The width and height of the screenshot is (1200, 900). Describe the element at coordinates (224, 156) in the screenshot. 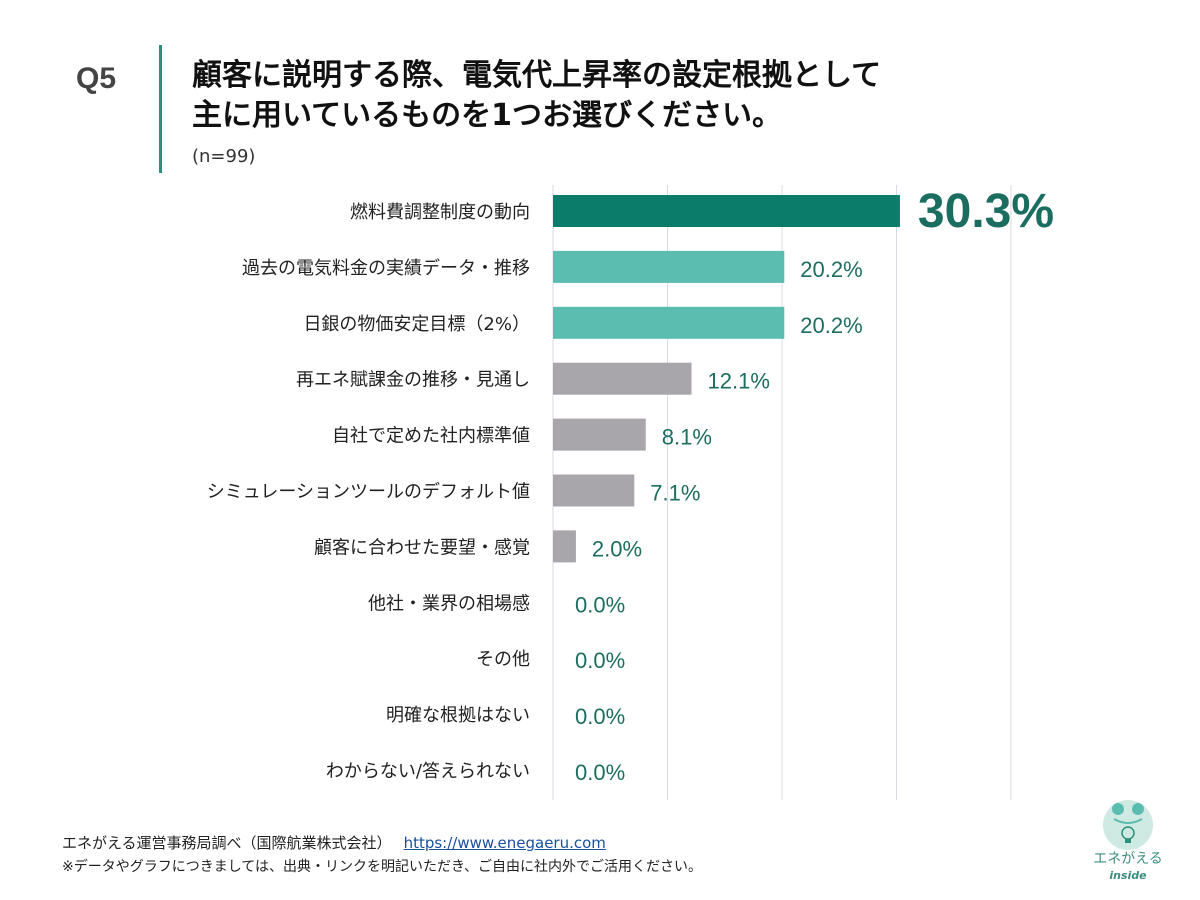

I see `sample-size: (n=99)` at that location.